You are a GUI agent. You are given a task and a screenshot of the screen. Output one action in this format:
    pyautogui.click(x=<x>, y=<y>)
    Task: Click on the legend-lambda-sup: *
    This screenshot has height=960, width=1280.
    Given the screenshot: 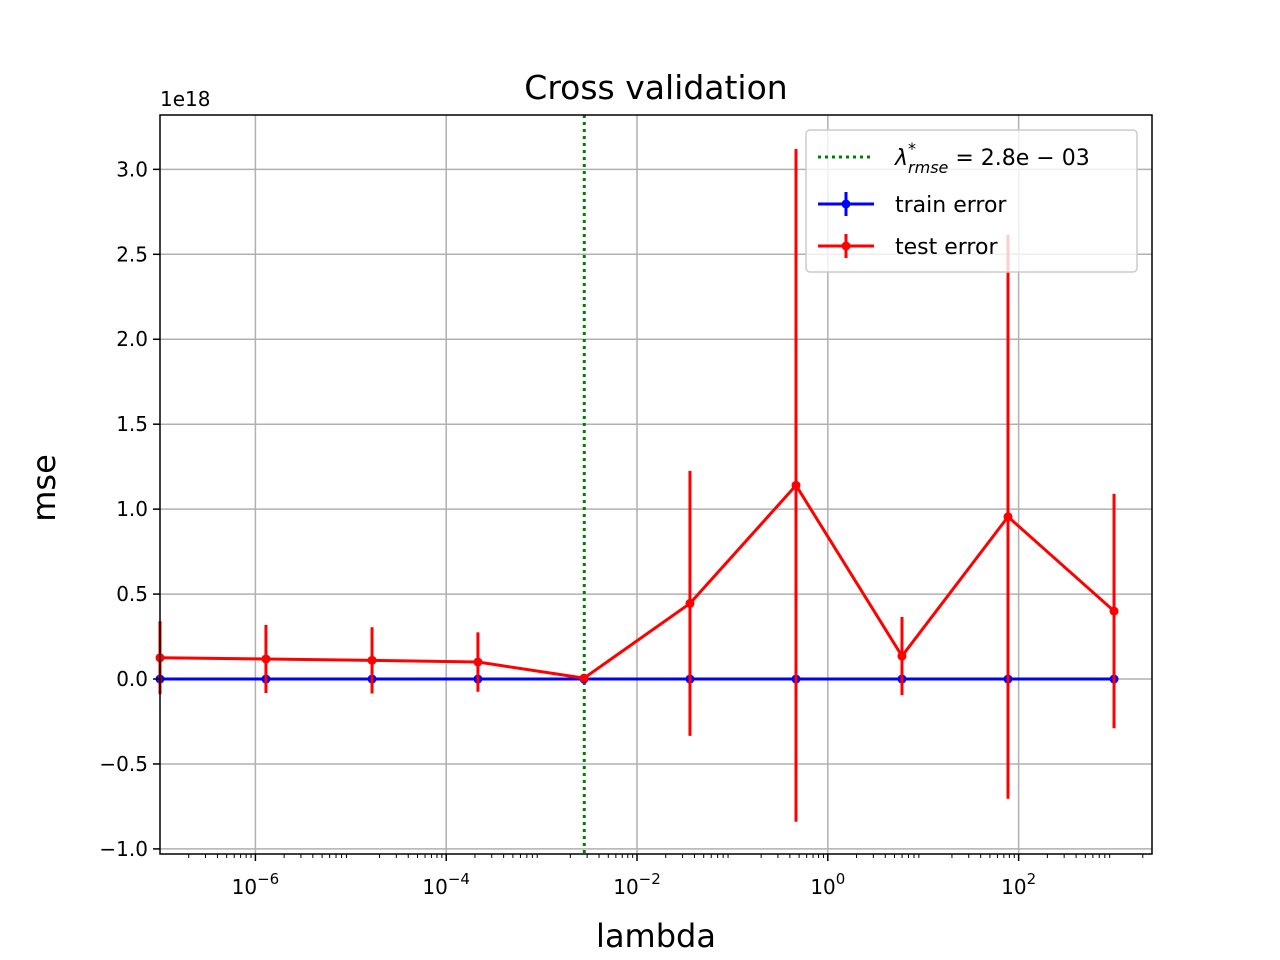 What is the action you would take?
    pyautogui.click(x=912, y=148)
    